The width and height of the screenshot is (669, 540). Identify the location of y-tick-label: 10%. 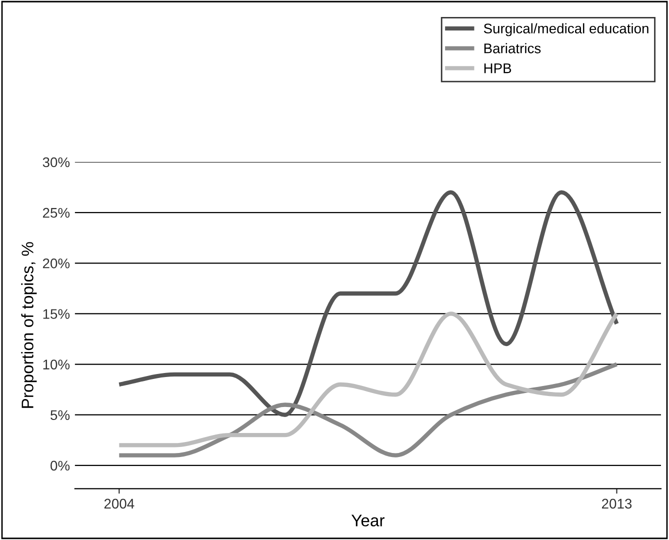
(56, 365).